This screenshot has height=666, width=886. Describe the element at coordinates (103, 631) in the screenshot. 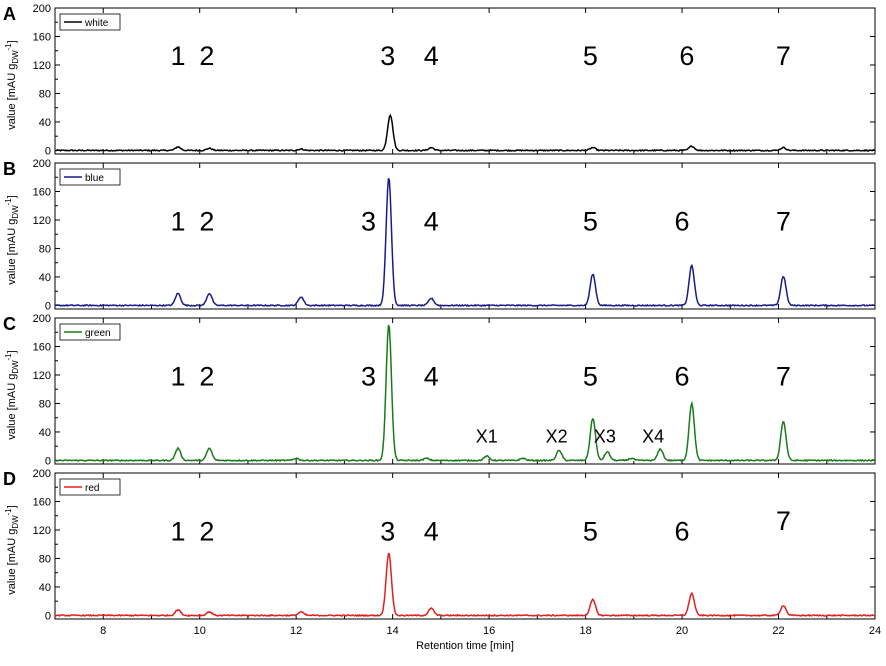

I see `x-tick-label: 8` at that location.